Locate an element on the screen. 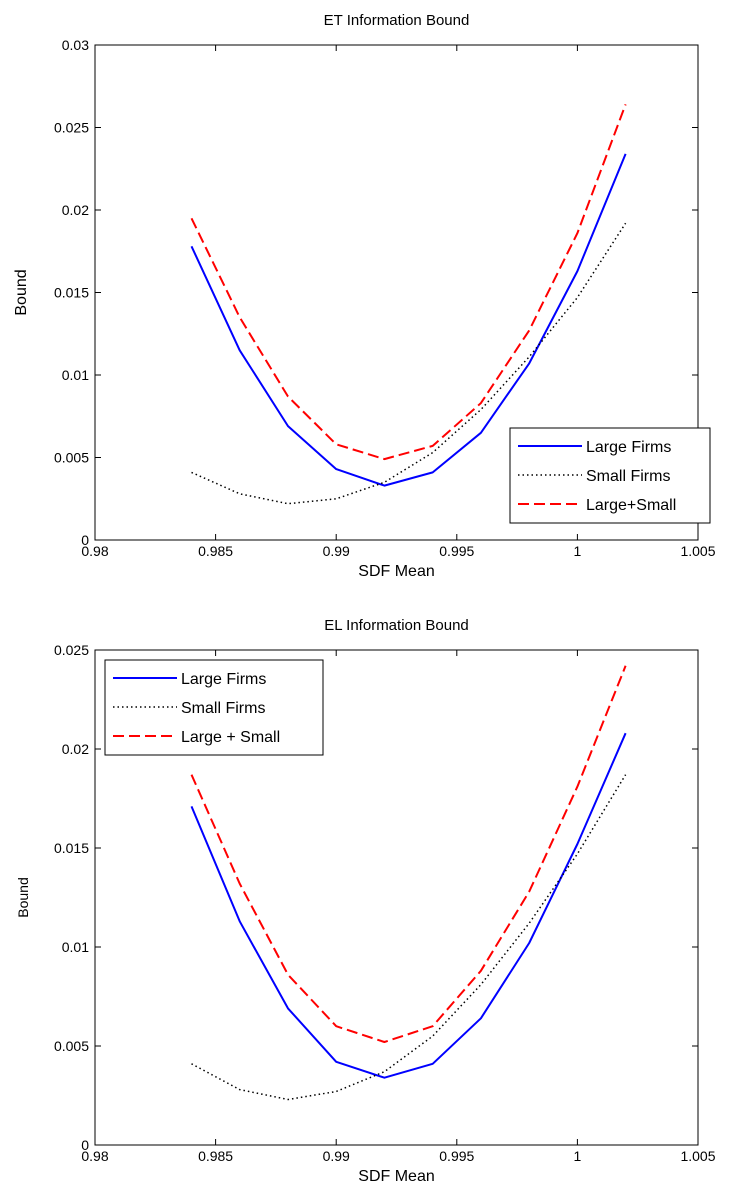 The image size is (748, 1200). legend: Large Firms Small Firms Large + Small is located at coordinates (214, 707).